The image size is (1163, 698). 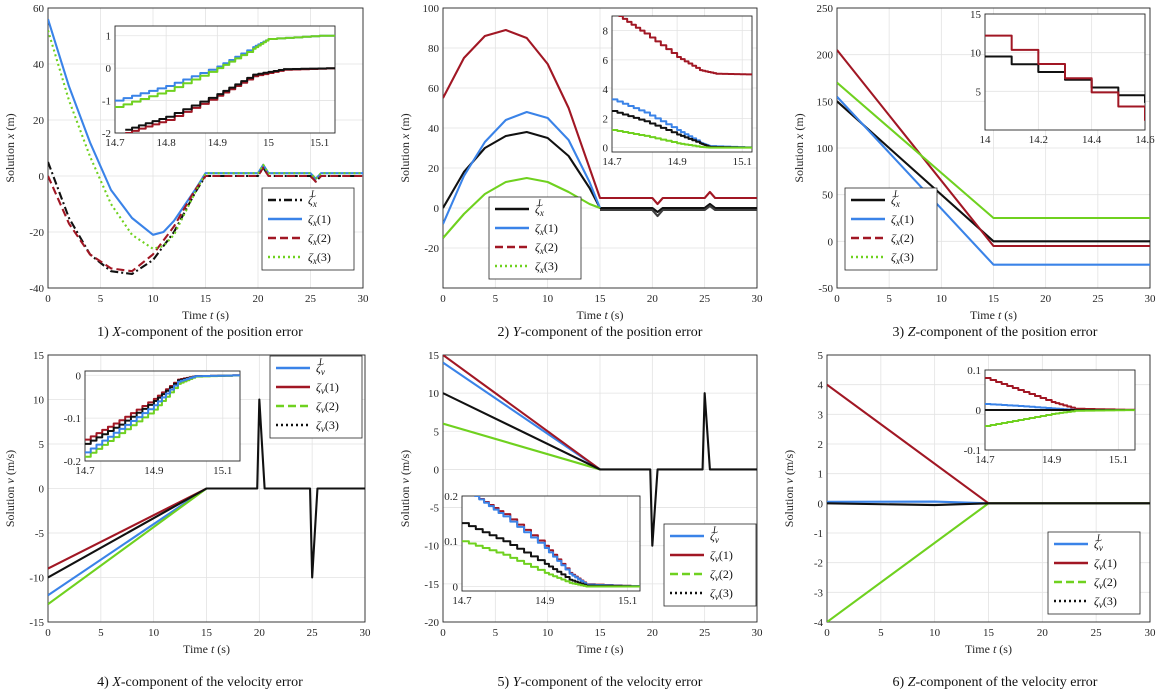 I want to click on inset-plot: 14.7 14.9 15.1 -0.2 -0.1 0, so click(x=152, y=423).